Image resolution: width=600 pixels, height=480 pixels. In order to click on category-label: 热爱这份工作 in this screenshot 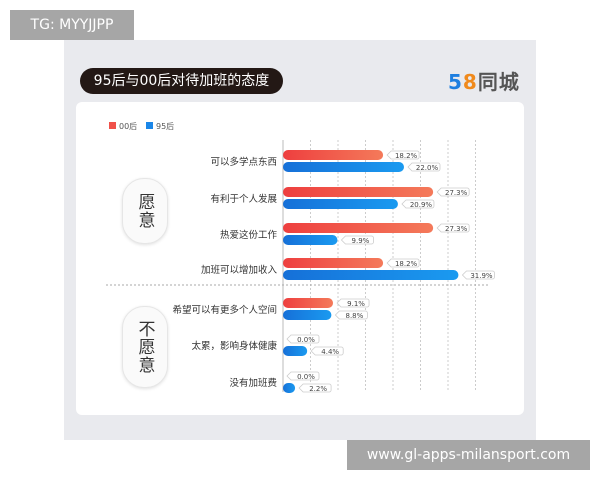, I will do `click(249, 235)`.